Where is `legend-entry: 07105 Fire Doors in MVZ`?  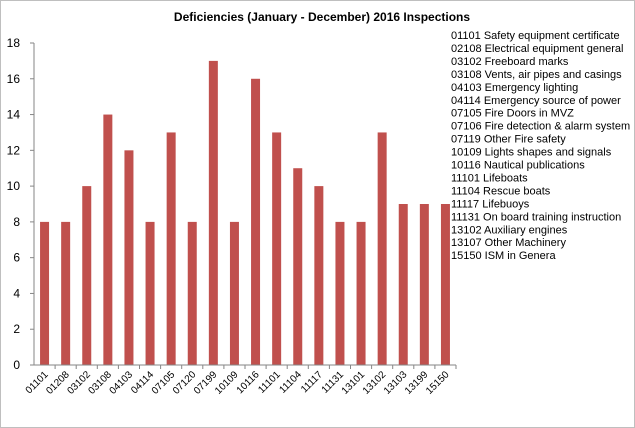 legend-entry: 07105 Fire Doors in MVZ is located at coordinates (512, 114).